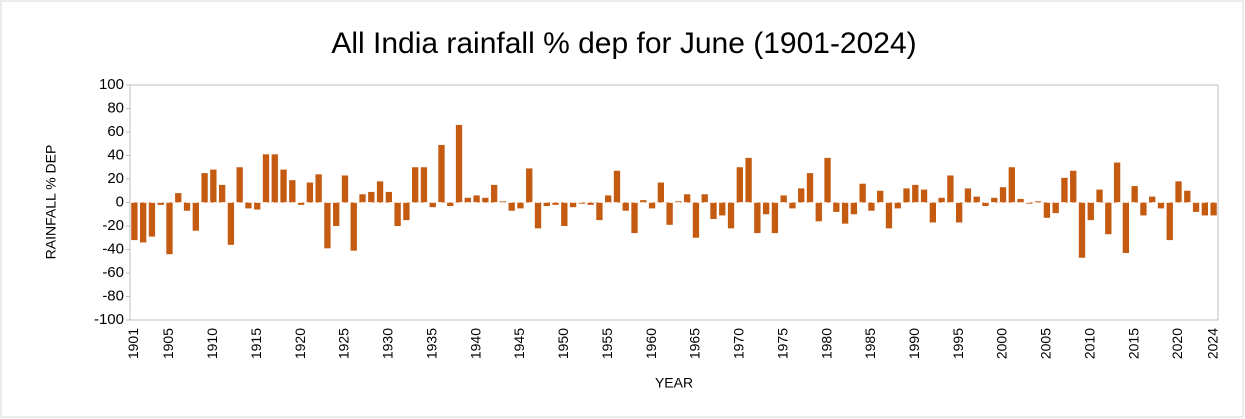 The height and width of the screenshot is (419, 1245). What do you see at coordinates (133, 343) in the screenshot?
I see `x-tick-label: 1901` at bounding box center [133, 343].